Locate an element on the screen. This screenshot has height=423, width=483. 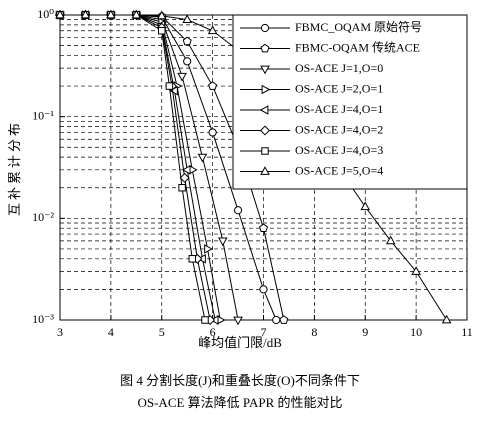
legend-label: FBMC-OQAM 传统ACE is located at coordinates (357, 46).